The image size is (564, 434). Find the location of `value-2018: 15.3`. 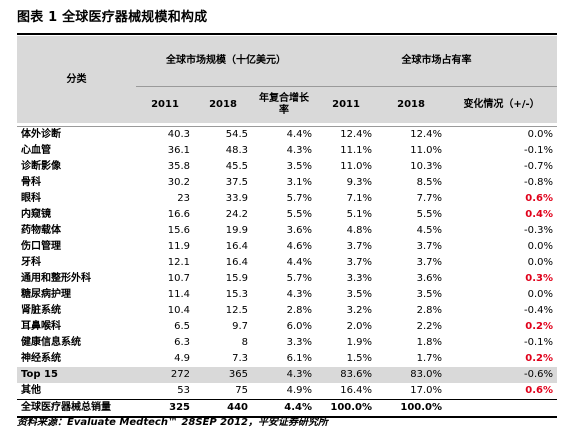

value-2018: 15.3 is located at coordinates (236, 294).